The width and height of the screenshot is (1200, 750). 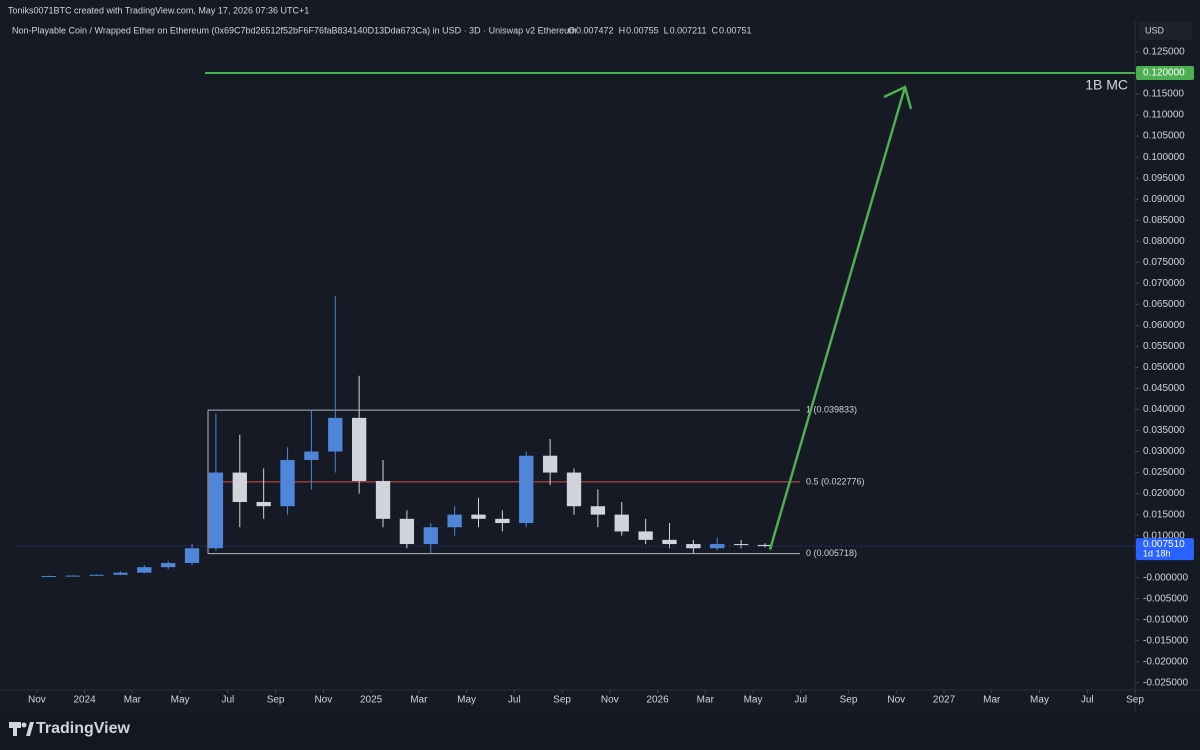 I want to click on y-tick-label: 0.095000, so click(x=1164, y=178).